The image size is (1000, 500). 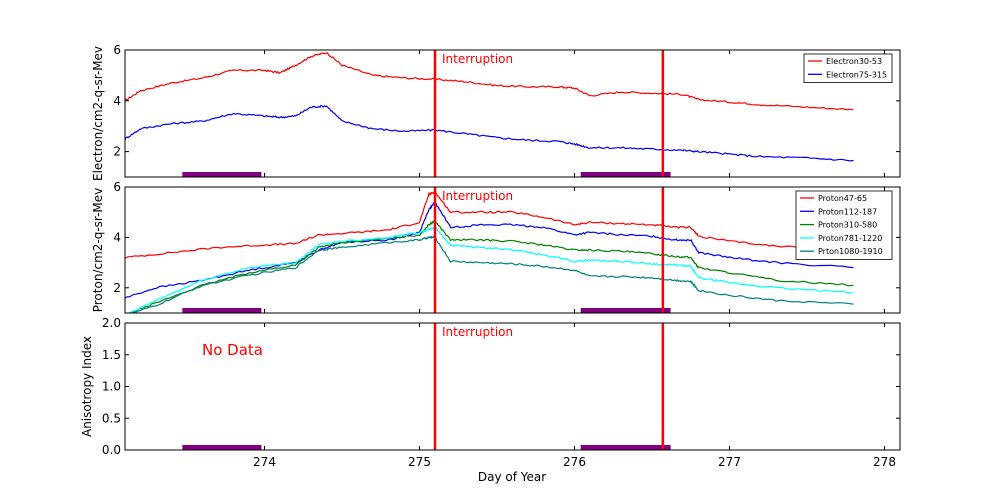 I want to click on x-tick-label: 276, so click(x=574, y=462).